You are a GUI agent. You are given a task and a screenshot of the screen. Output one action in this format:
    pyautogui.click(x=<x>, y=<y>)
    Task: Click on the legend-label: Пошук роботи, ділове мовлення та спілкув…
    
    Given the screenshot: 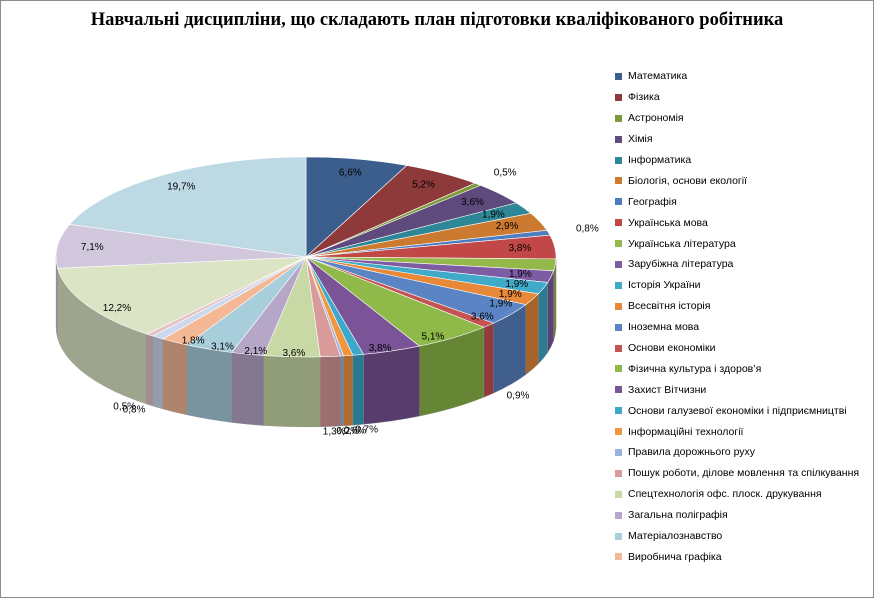 What is the action you would take?
    pyautogui.click(x=744, y=473)
    